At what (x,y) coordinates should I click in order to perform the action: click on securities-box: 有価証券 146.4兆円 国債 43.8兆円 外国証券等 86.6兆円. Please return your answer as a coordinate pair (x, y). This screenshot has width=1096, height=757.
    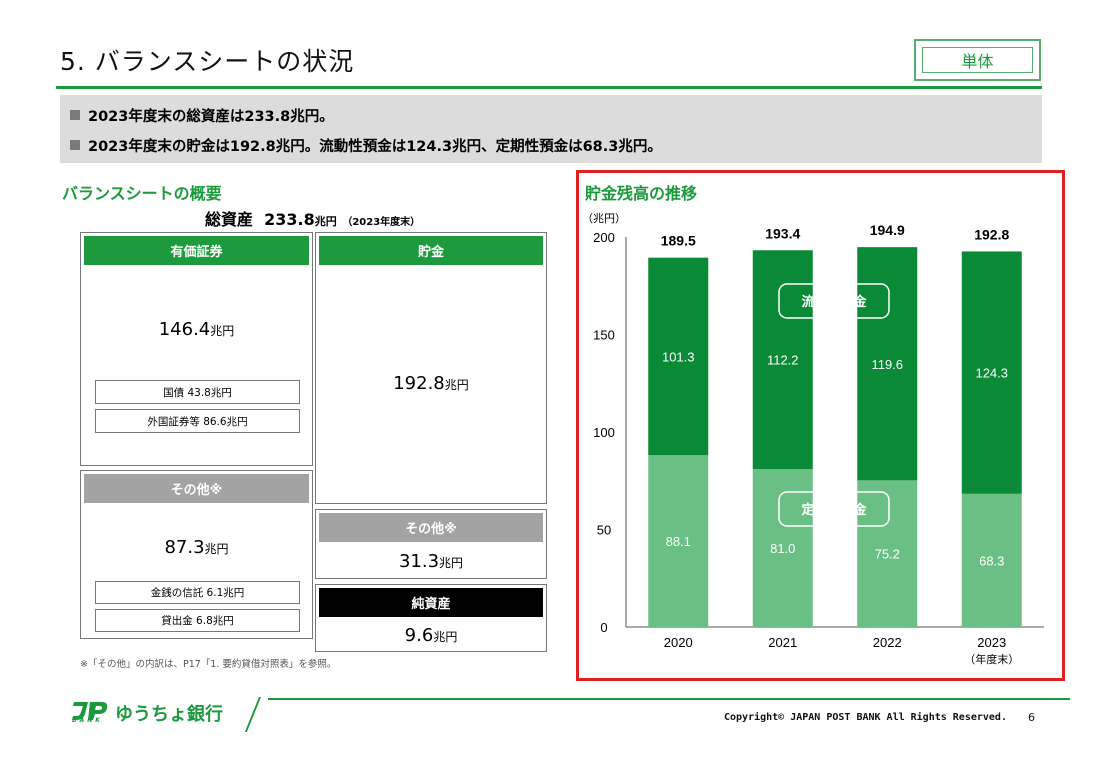
    Looking at the image, I should click on (196, 349).